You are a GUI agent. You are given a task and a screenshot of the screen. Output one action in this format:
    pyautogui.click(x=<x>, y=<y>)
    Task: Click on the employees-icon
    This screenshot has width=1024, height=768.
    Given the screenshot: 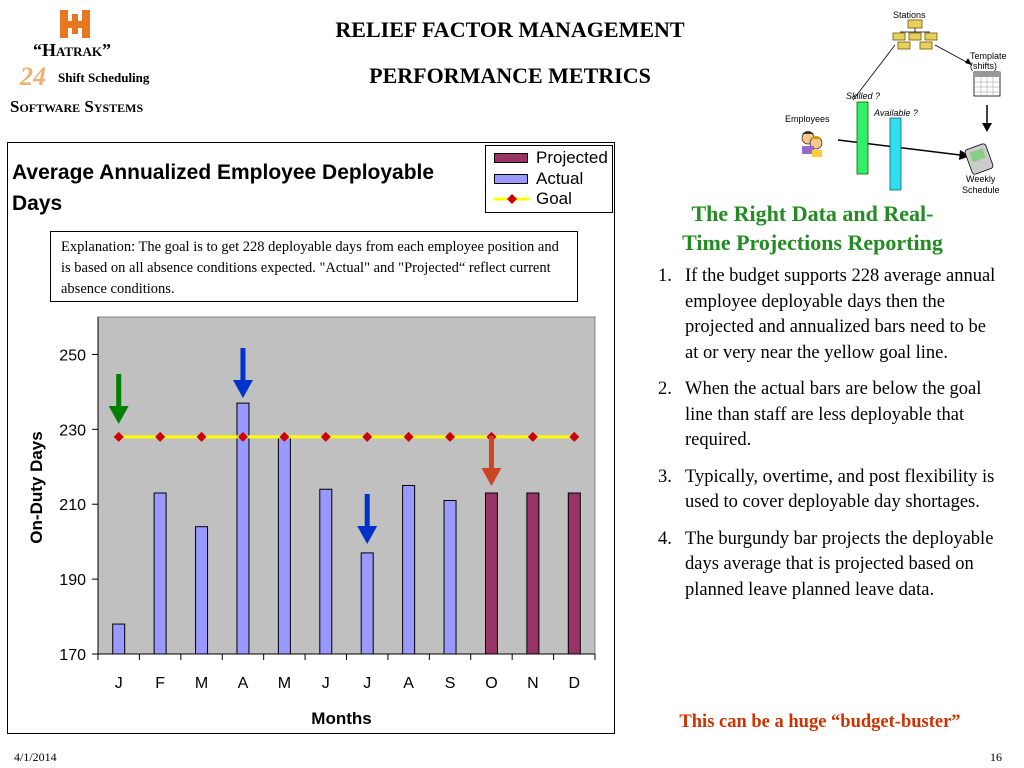 What is the action you would take?
    pyautogui.click(x=812, y=144)
    